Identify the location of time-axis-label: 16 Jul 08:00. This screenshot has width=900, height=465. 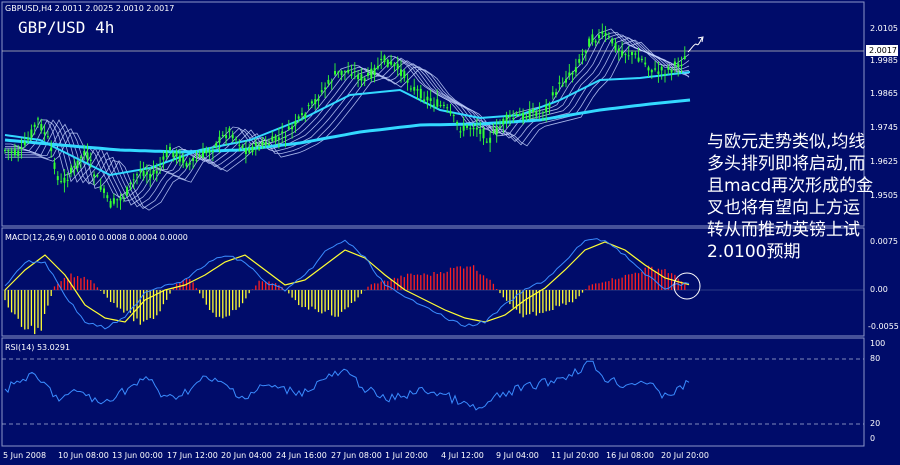
(630, 455).